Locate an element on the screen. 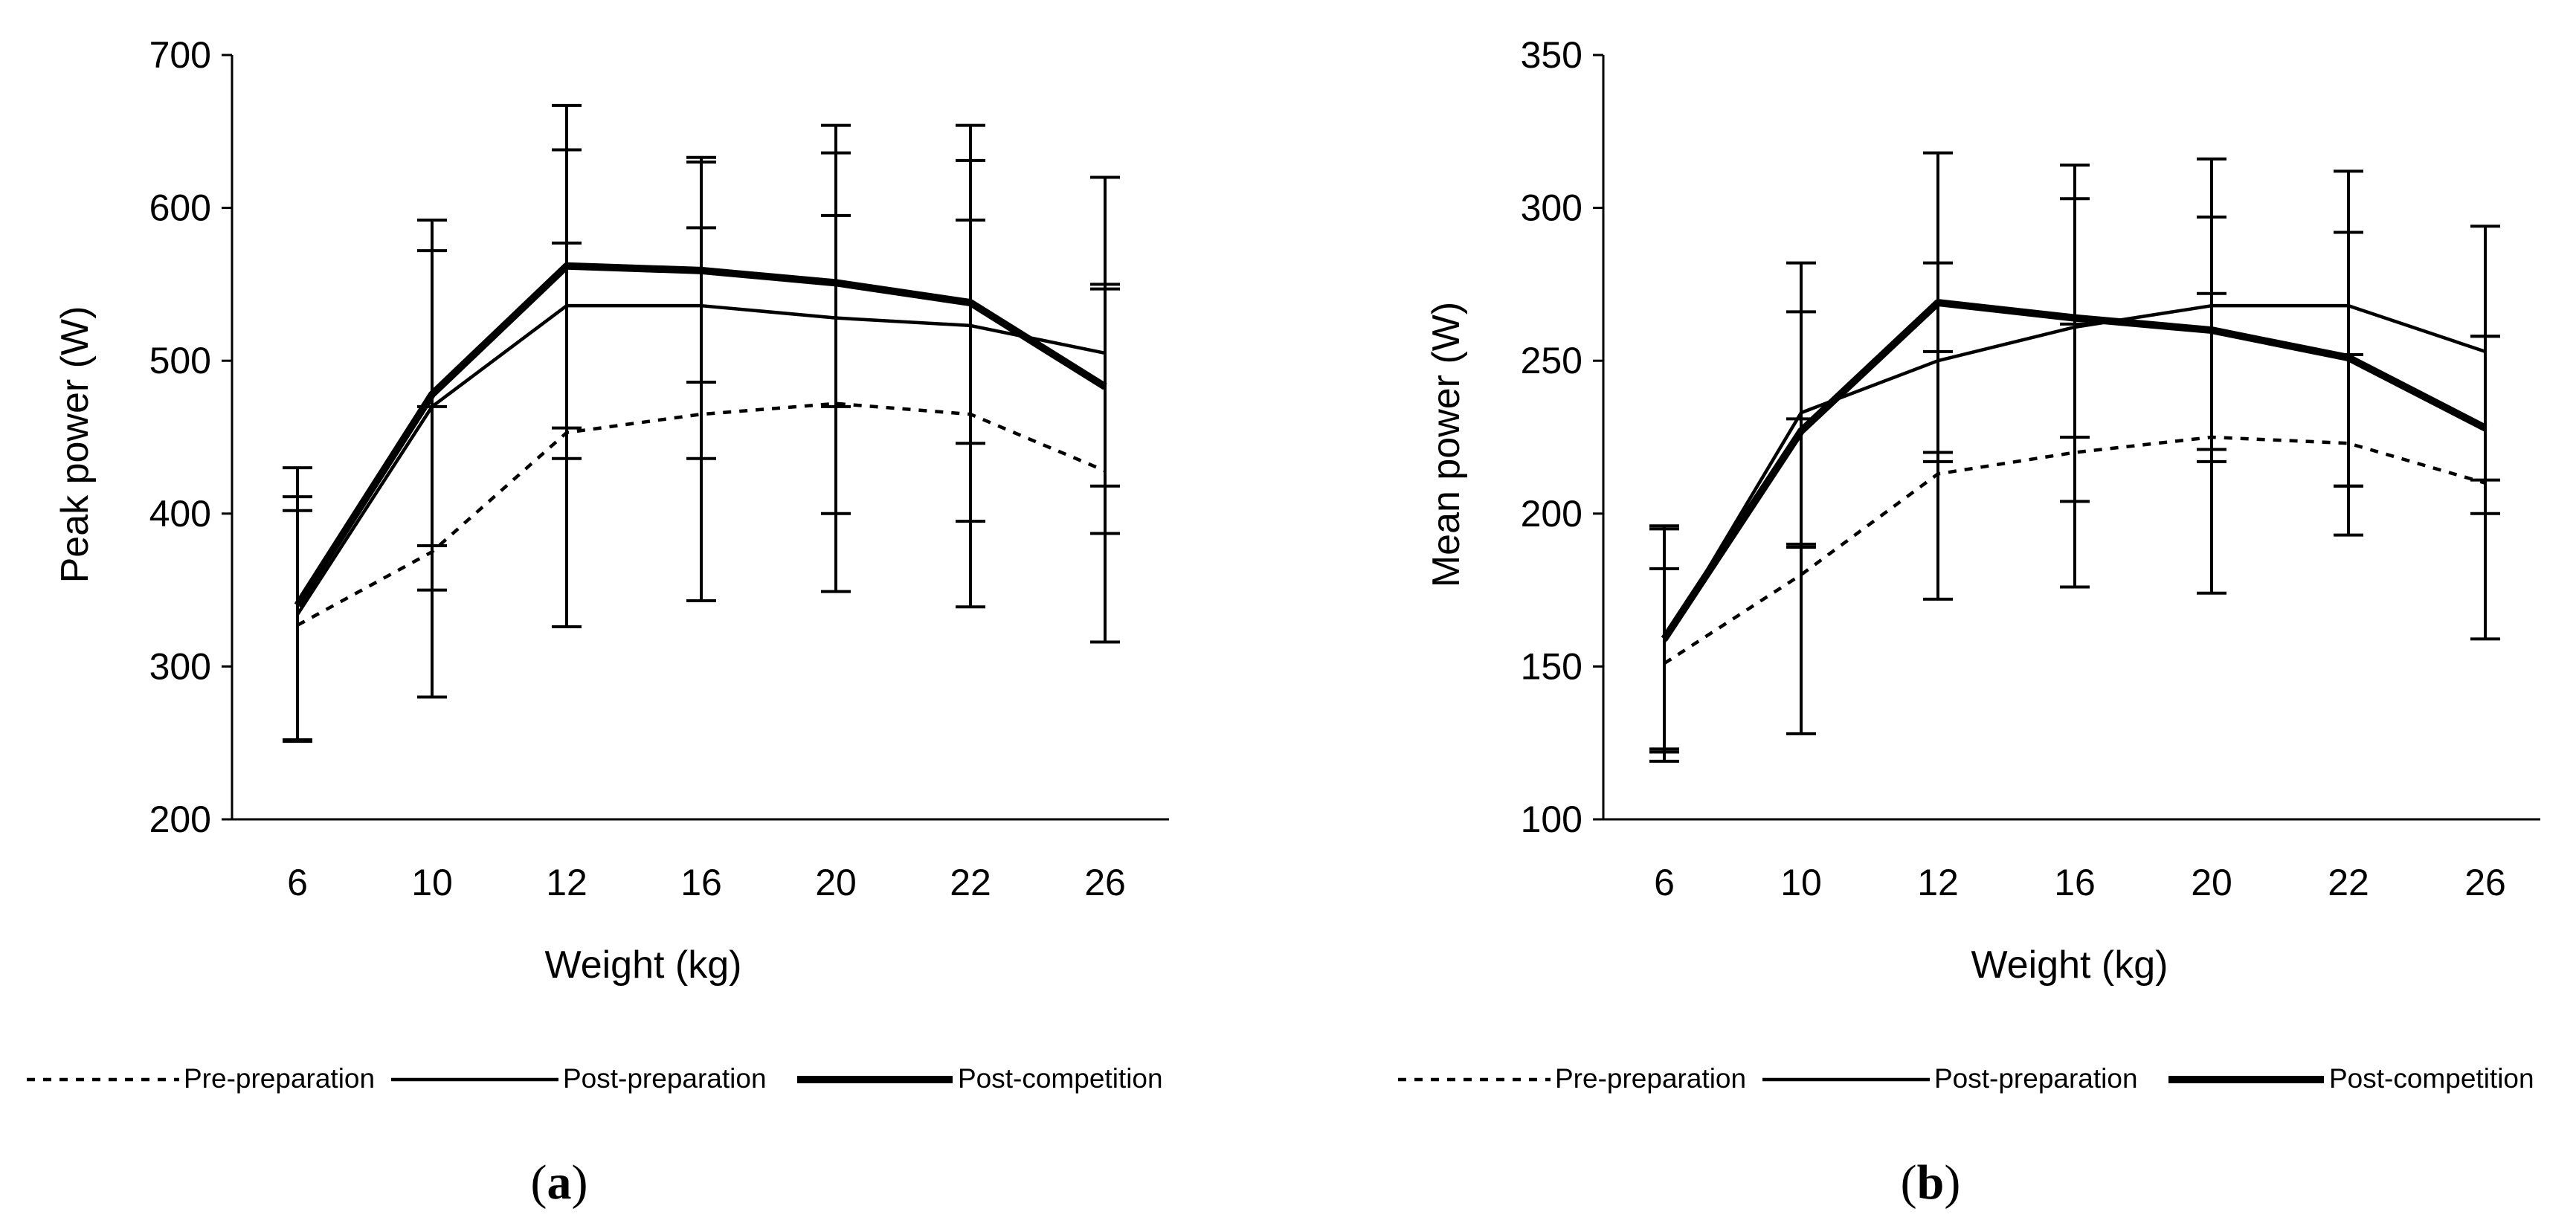 This screenshot has width=2576, height=1229. panel-a-y-tick-label: 500 is located at coordinates (180, 360).